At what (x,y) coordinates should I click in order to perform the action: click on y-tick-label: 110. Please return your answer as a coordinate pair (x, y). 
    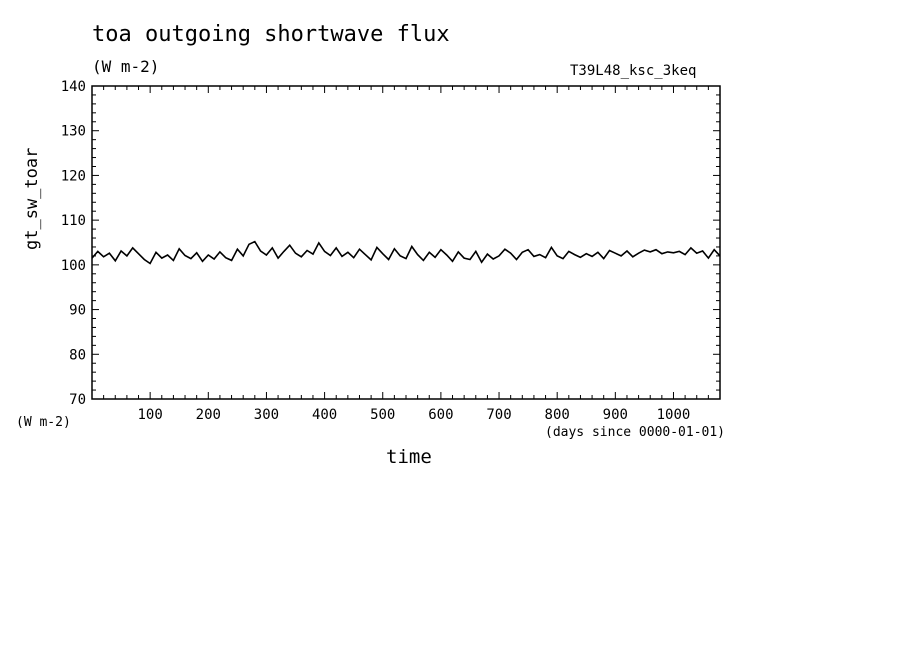
    Looking at the image, I should click on (73, 221).